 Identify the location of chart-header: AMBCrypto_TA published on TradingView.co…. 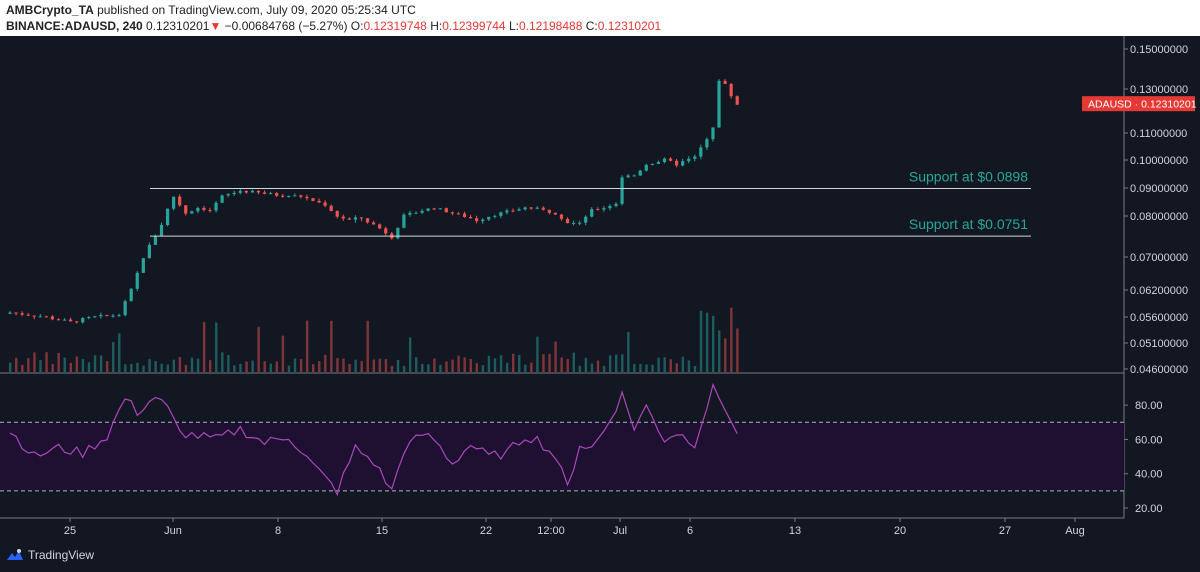
(600, 18).